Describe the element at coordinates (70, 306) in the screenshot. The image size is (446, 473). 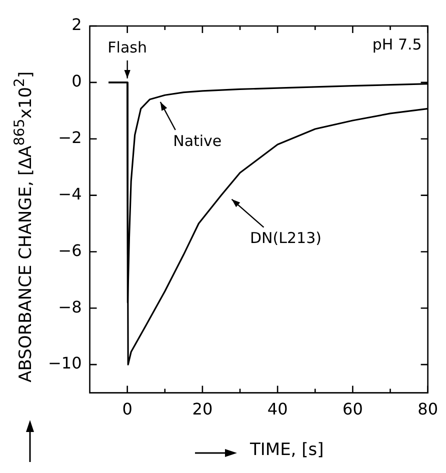
I see `y-tick-label: −8` at that location.